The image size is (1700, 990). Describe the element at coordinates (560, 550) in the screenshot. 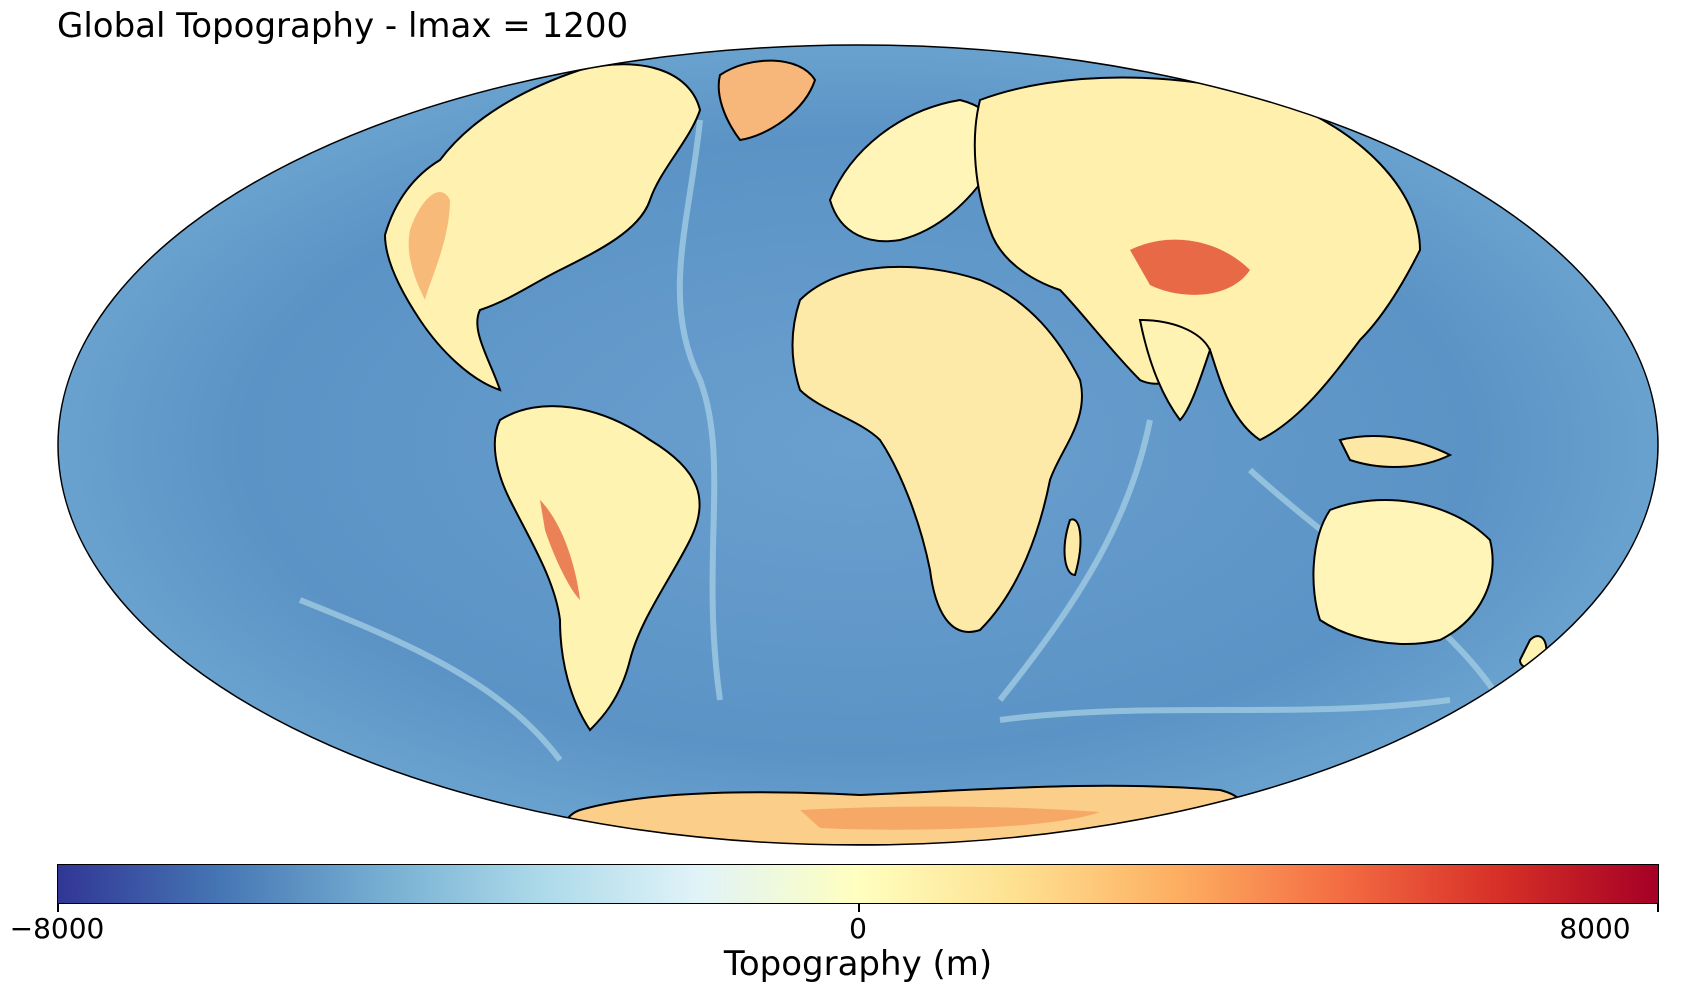

I see `andes` at that location.